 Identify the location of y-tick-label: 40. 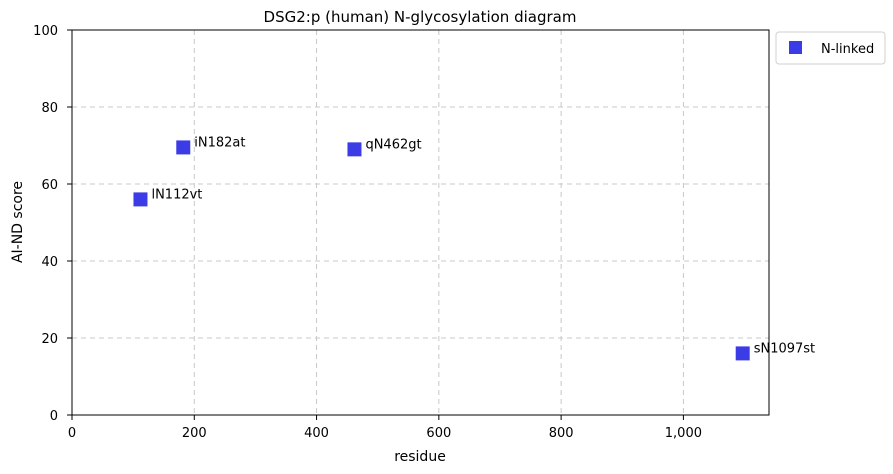
(49, 262).